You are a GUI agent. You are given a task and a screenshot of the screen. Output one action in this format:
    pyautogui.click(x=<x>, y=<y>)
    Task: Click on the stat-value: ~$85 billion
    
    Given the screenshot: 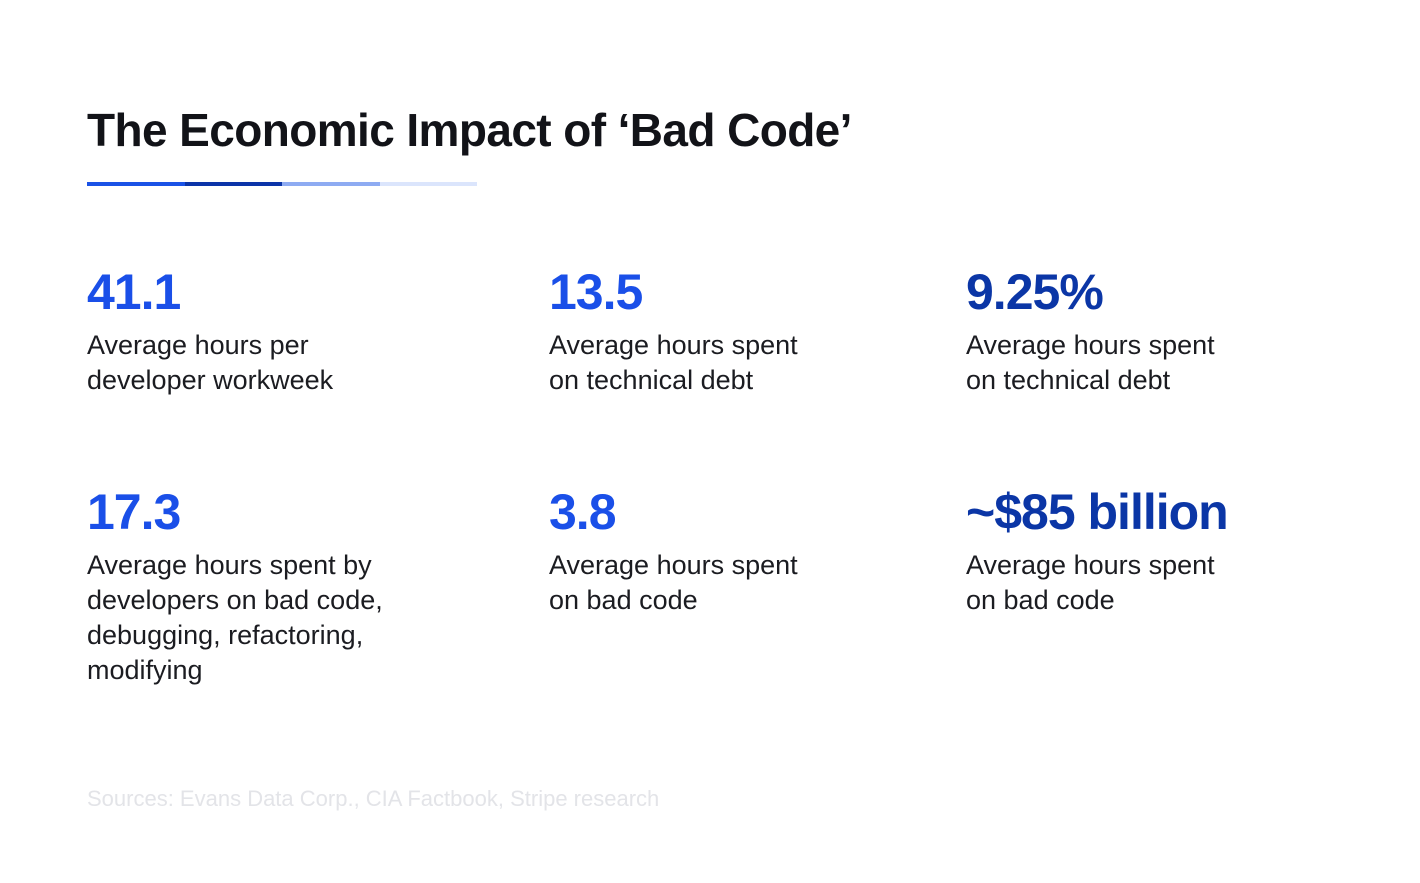 What is the action you would take?
    pyautogui.click(x=1097, y=512)
    